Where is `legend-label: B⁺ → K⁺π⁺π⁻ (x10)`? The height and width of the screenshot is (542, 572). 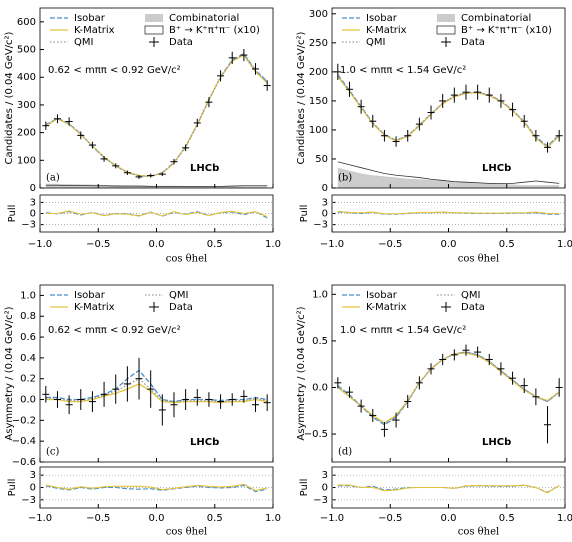
legend-label: B⁺ → K⁺π⁺π⁻ (x10) is located at coordinates (214, 30).